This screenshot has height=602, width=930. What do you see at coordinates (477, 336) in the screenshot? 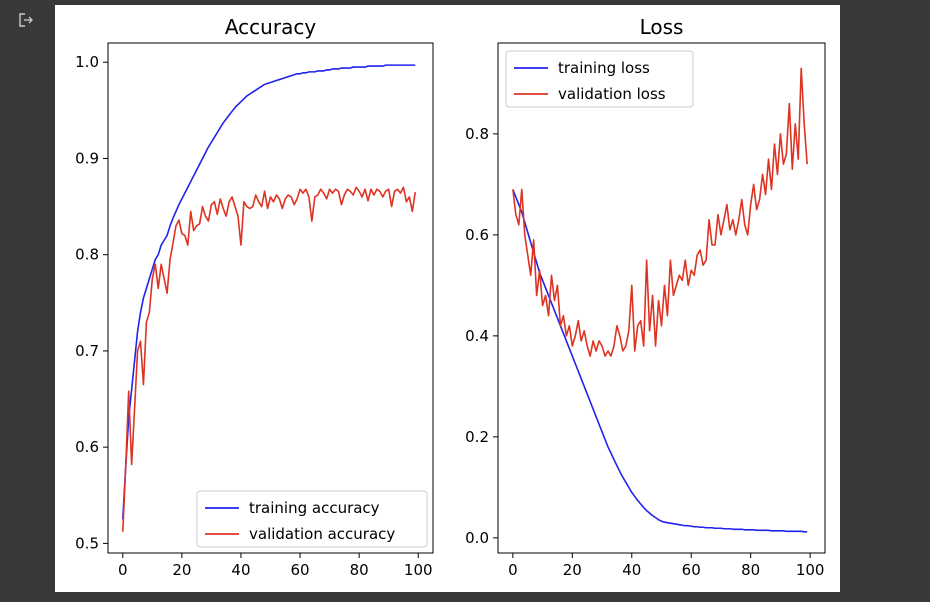
I see `y-tick-label: 0.4` at bounding box center [477, 336].